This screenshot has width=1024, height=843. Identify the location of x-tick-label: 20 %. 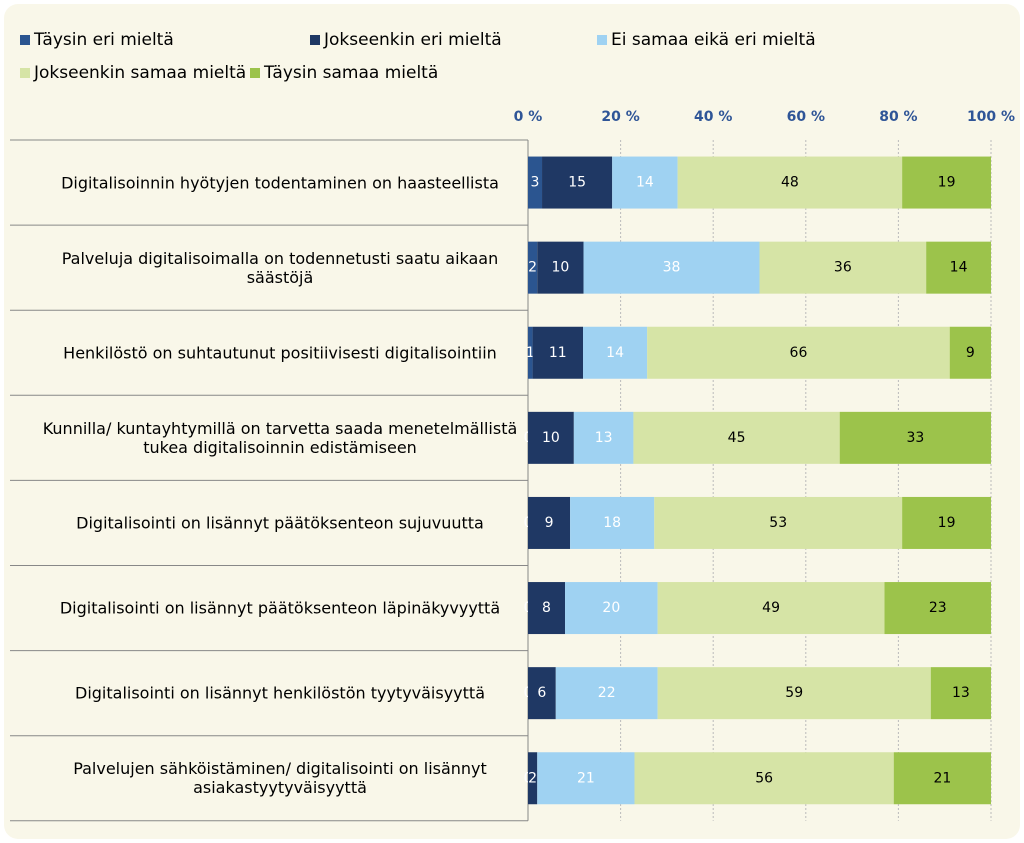
(620, 117).